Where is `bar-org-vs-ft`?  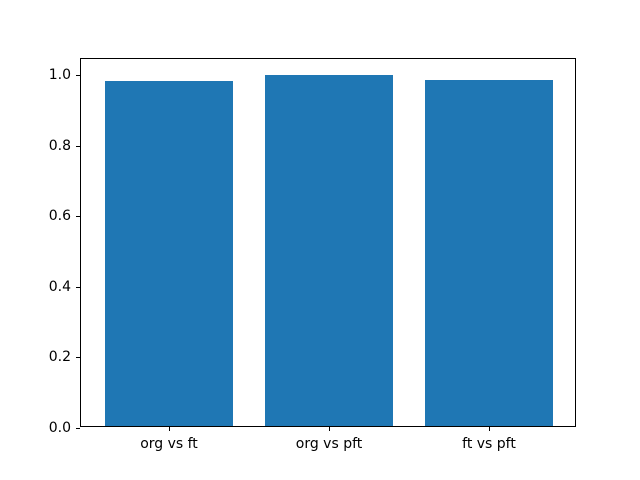
bar-org-vs-ft is located at coordinates (169, 253).